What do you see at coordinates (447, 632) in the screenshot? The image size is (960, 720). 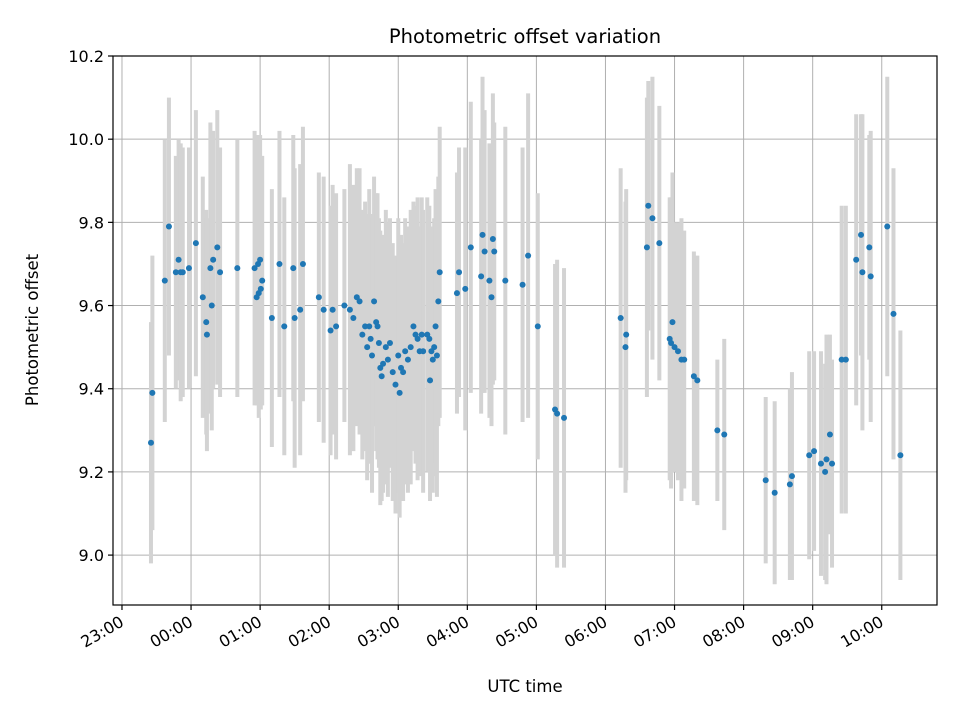 I see `x-tick-label: 04:00` at bounding box center [447, 632].